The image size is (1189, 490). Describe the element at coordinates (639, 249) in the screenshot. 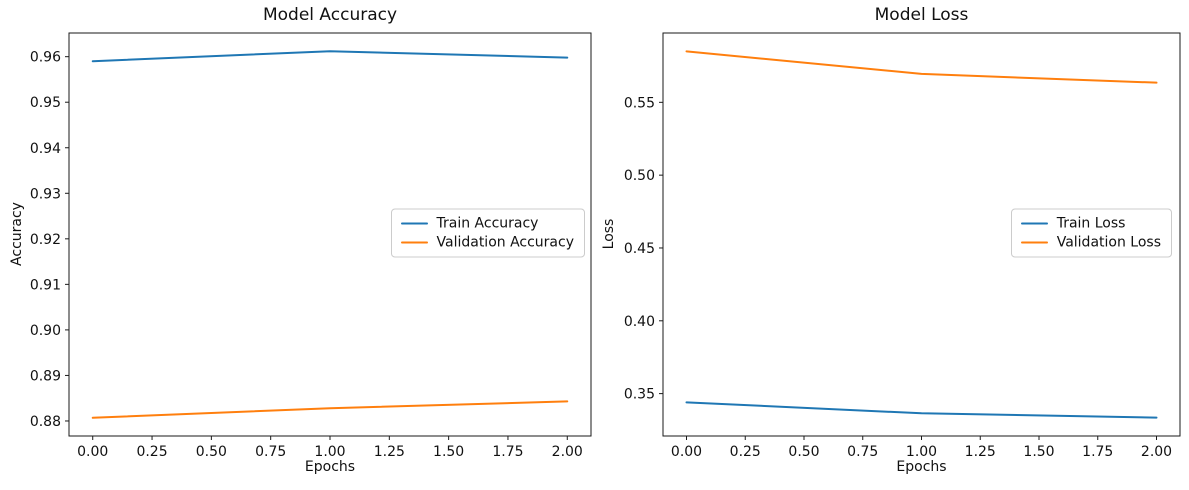

I see `y-tick-label: 0.45` at that location.